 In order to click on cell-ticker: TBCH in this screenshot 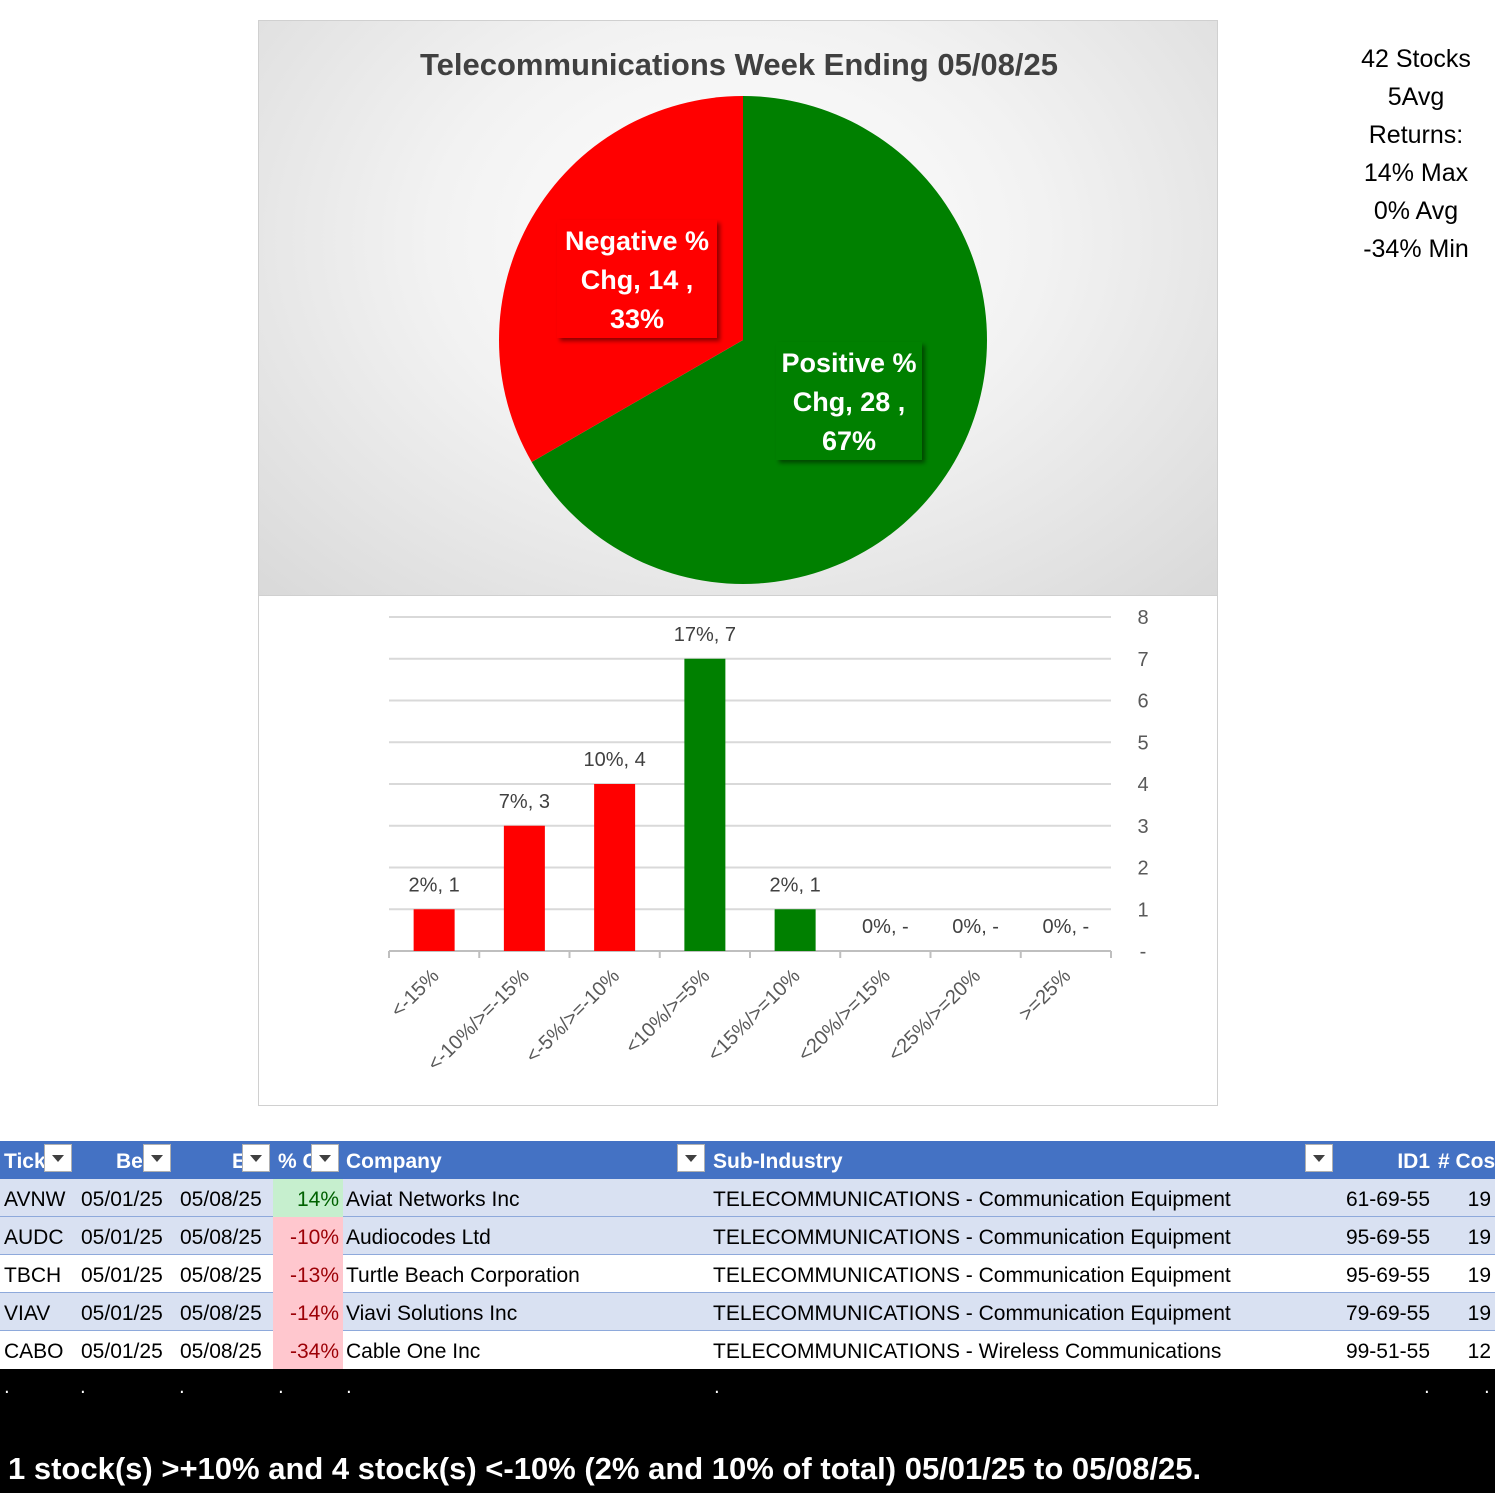, I will do `click(33, 1275)`.